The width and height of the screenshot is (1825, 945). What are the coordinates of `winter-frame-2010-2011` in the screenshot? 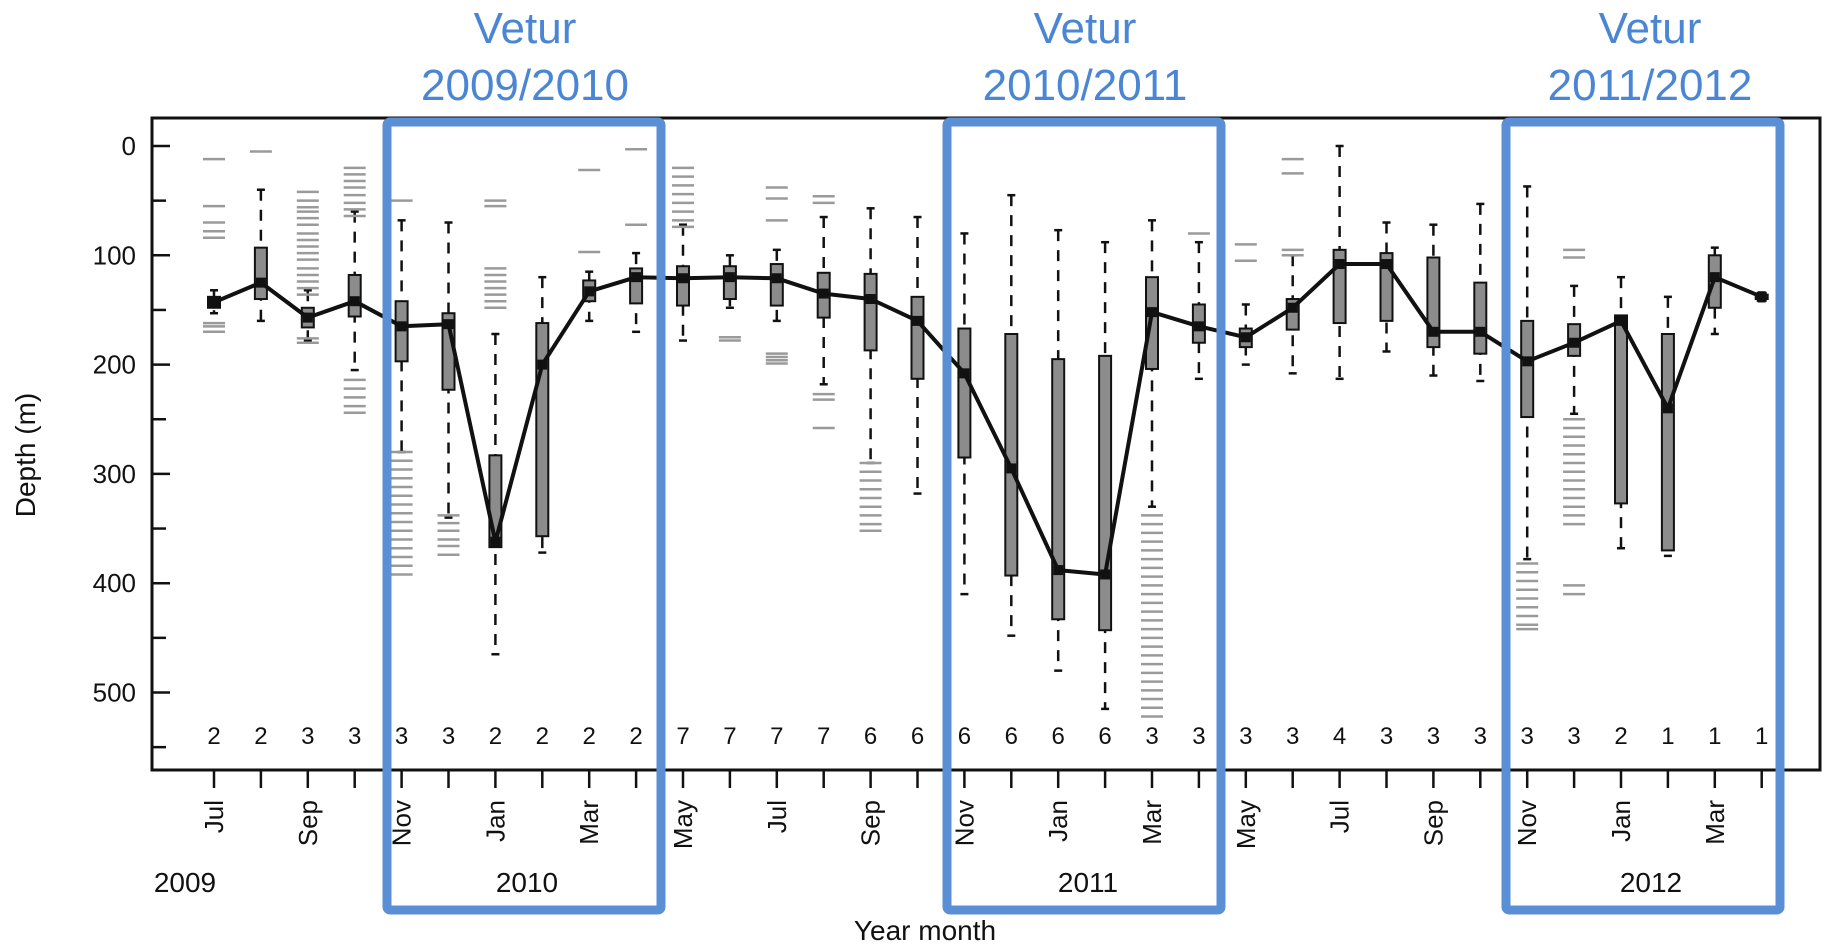 It's located at (1084, 516).